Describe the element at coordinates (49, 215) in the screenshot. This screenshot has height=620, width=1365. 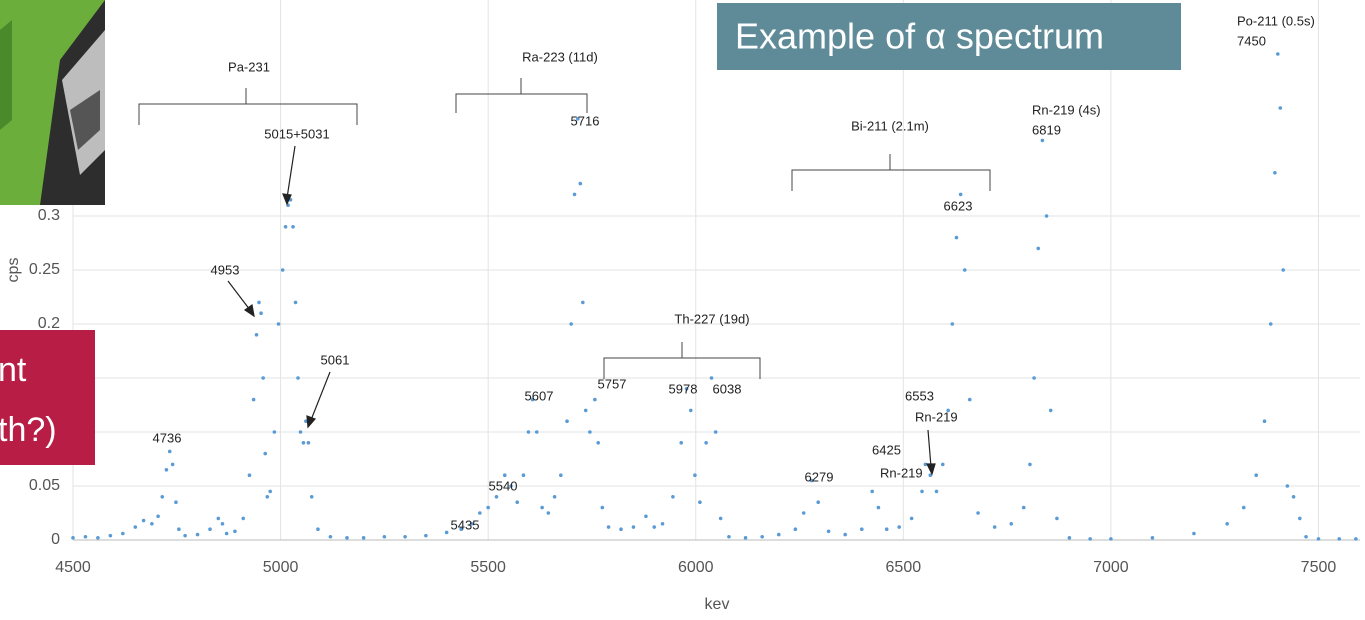
I see `y-tick-label: 0.3` at that location.